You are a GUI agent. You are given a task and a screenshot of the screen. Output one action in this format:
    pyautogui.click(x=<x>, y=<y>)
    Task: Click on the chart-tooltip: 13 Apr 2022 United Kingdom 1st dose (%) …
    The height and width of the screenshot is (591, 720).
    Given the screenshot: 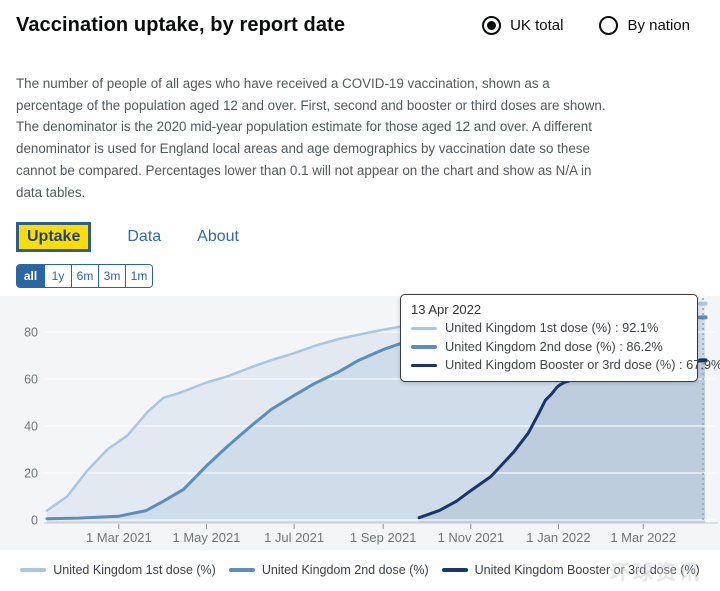 What is the action you would take?
    pyautogui.click(x=560, y=338)
    